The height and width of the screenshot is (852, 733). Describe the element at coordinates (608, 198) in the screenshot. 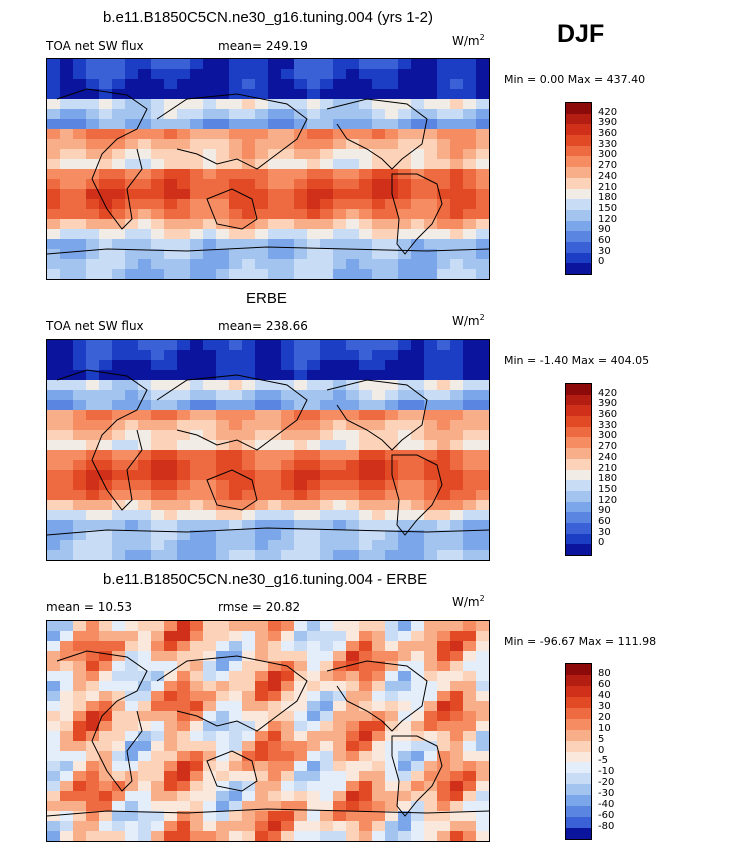

I see `colorbar-tick-label: 180` at that location.